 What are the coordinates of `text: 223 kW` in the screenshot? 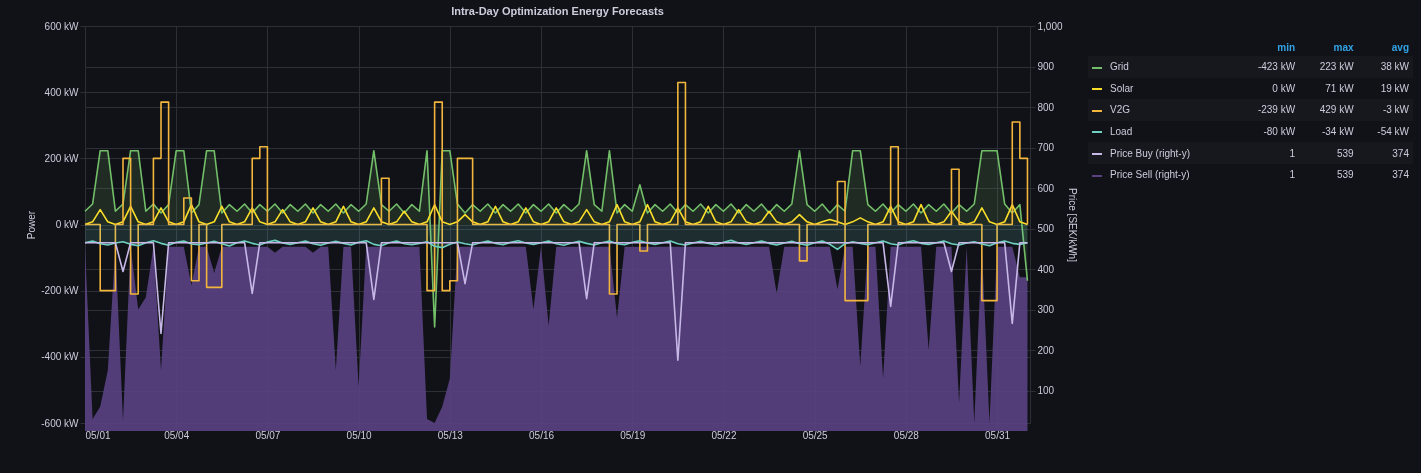 It's located at (1336, 67).